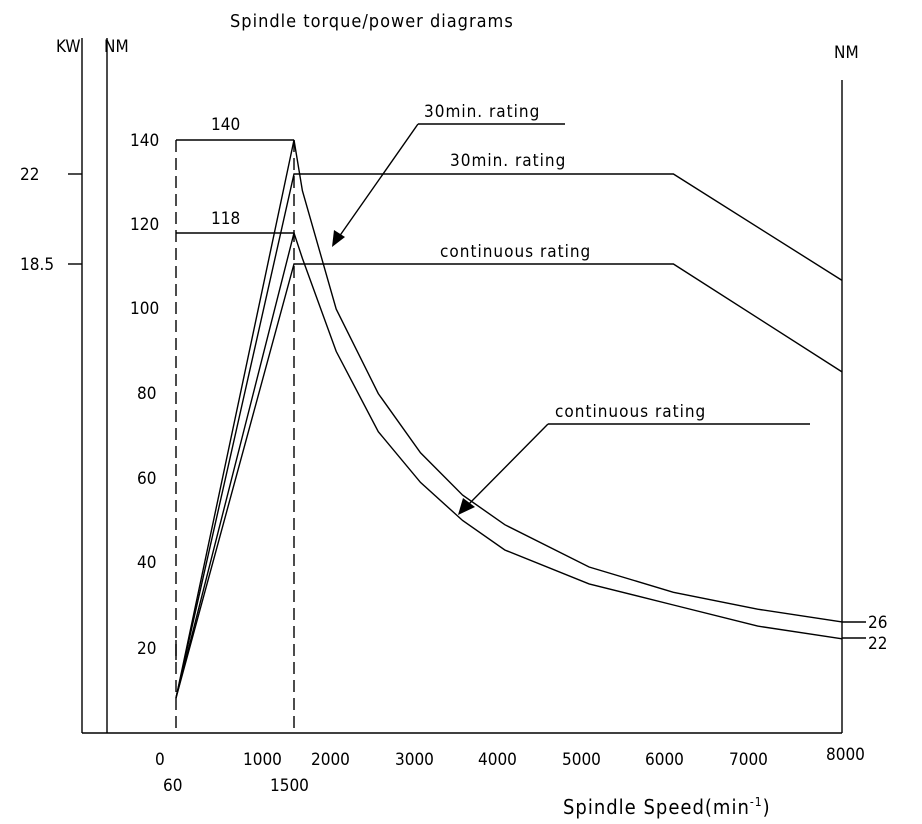  Describe the element at coordinates (146, 394) in the screenshot. I see `nm-tick-80: 80` at that location.